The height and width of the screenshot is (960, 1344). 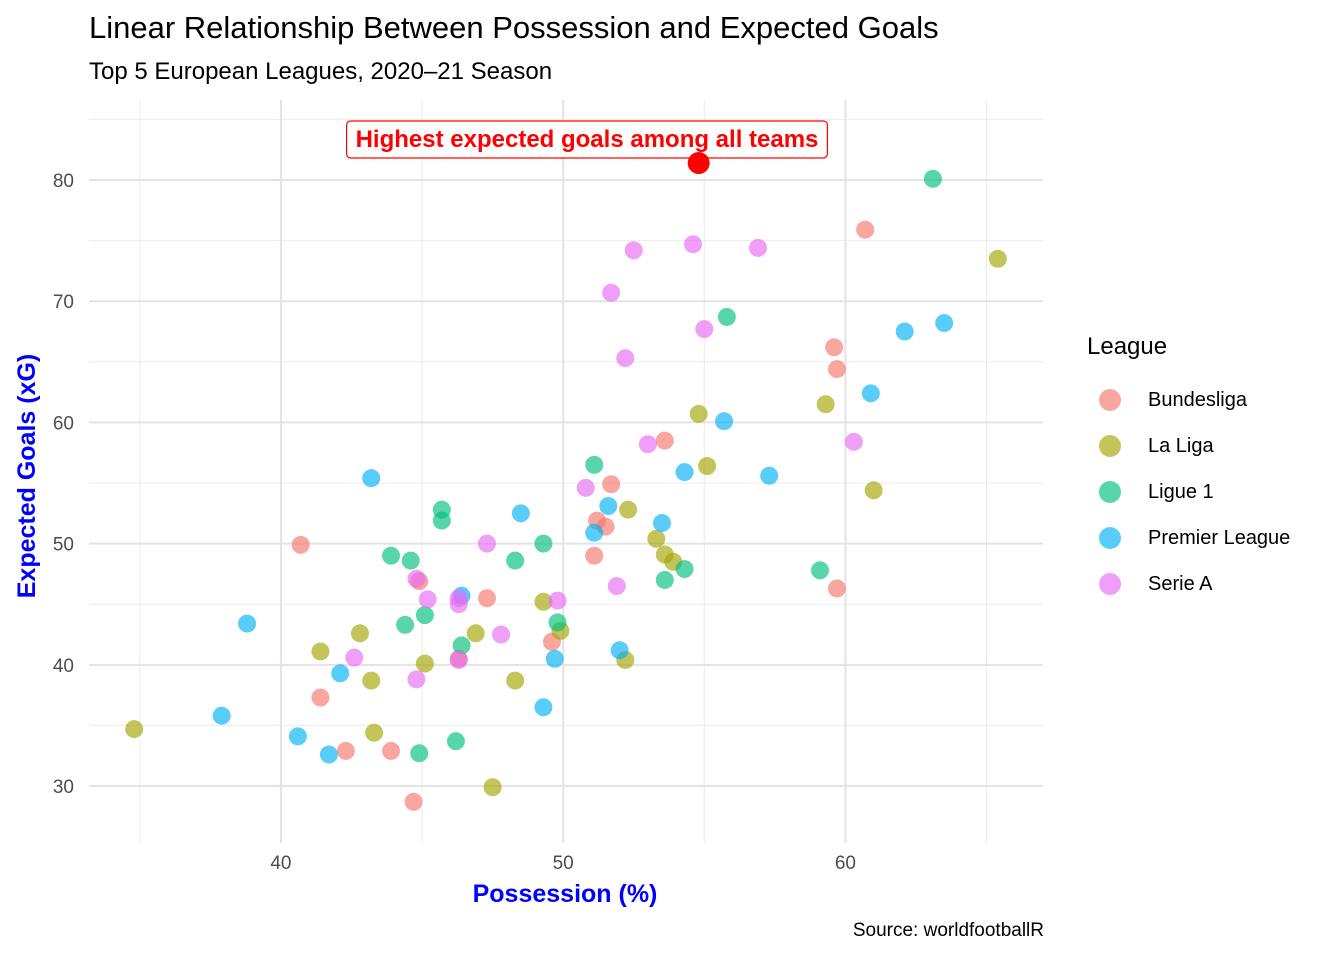 I want to click on annotation-layer: Highest expected goals among all teams, so click(x=587, y=147).